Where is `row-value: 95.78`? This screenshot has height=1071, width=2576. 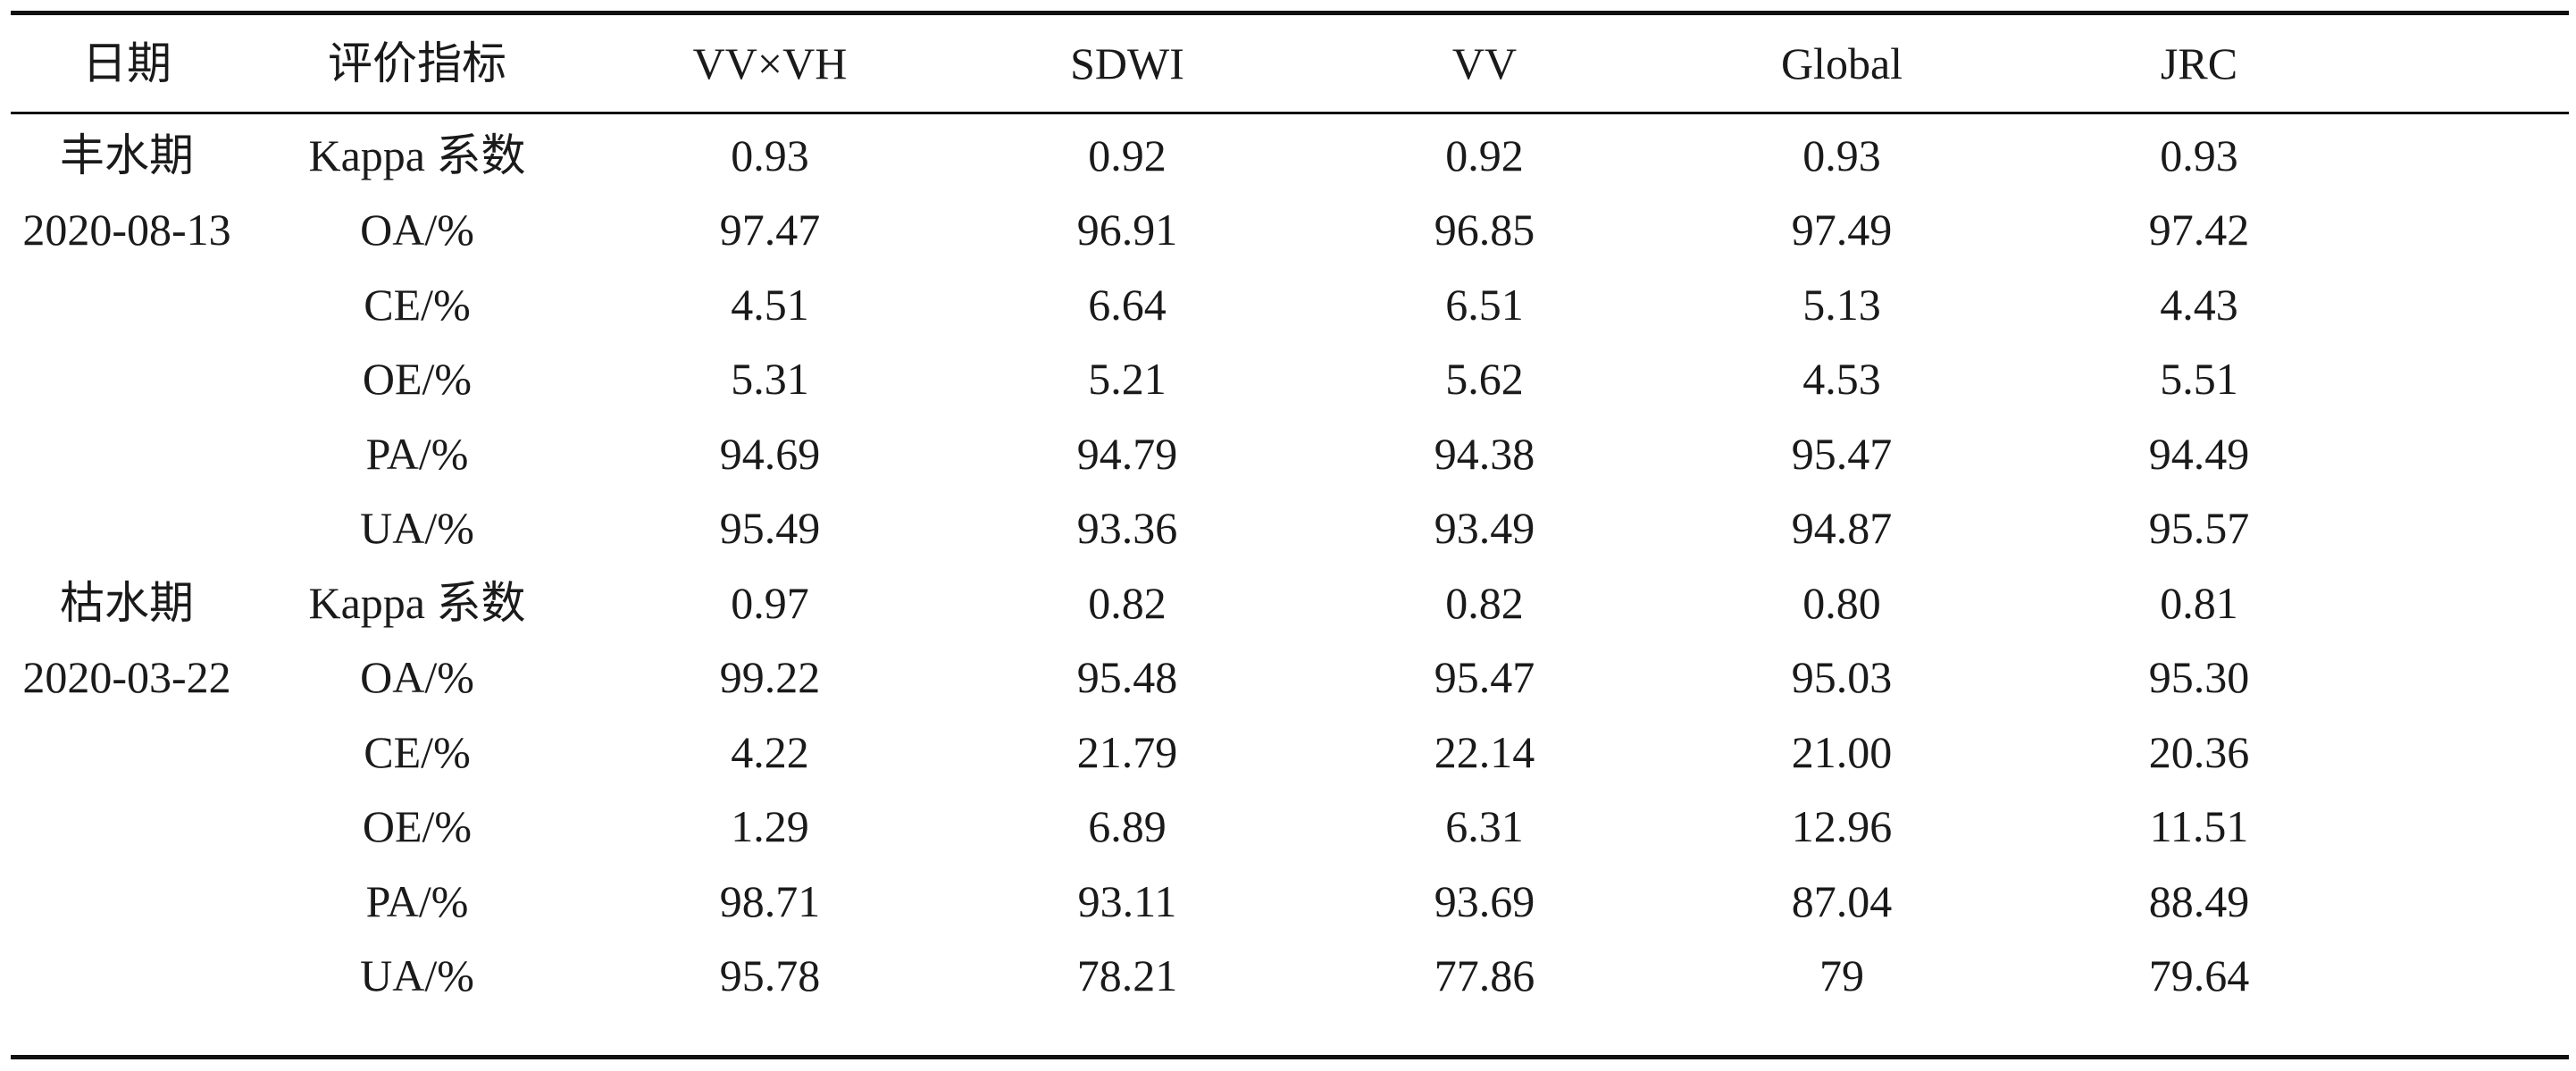
row-value: 95.78 is located at coordinates (770, 975).